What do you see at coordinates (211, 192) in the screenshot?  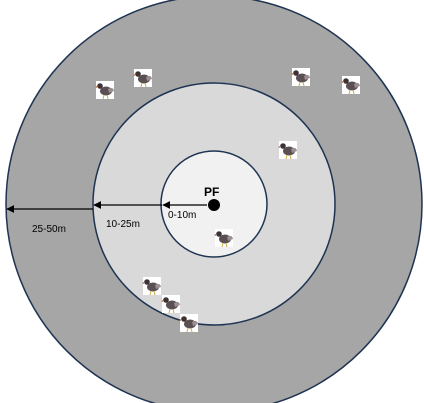 I see `center-label: PF` at bounding box center [211, 192].